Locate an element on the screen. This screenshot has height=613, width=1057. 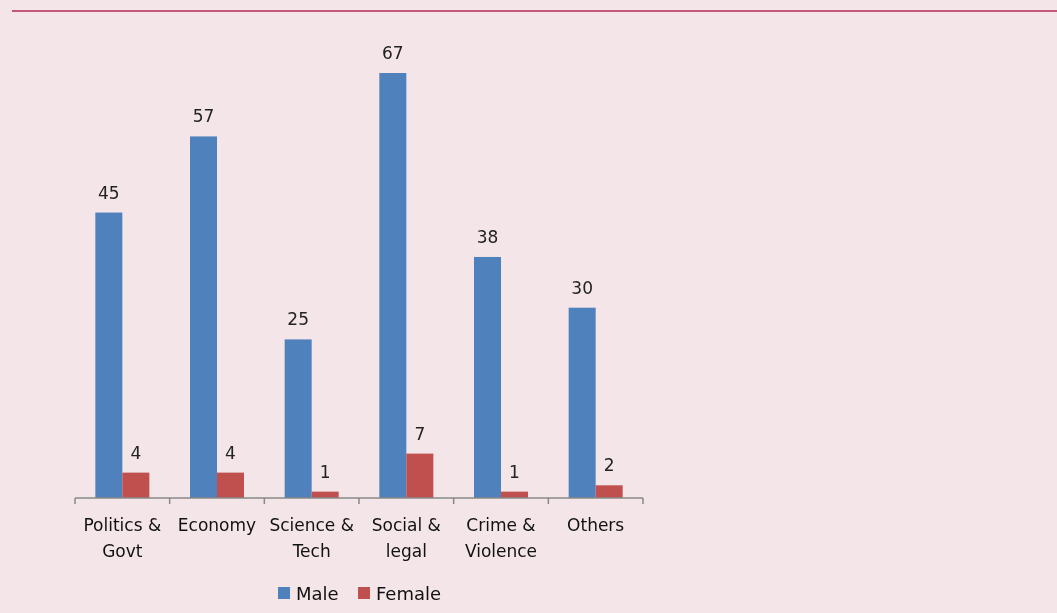
data-label: 45 is located at coordinates (109, 192).